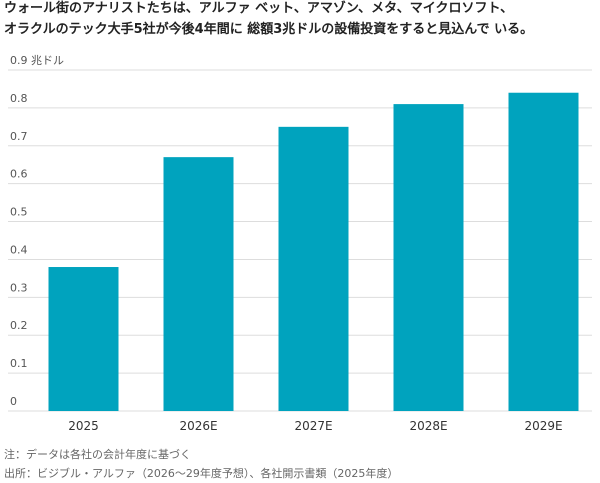  Describe the element at coordinates (313, 426) in the screenshot. I see `x-tick-label: 2027E` at that location.